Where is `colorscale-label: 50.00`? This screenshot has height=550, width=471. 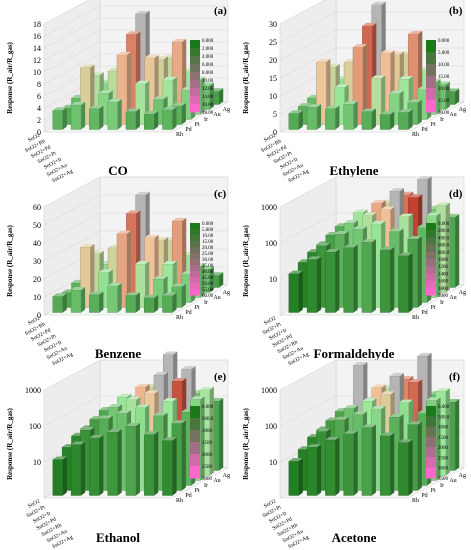 colorscale-label: 50.00 is located at coordinates (208, 284).